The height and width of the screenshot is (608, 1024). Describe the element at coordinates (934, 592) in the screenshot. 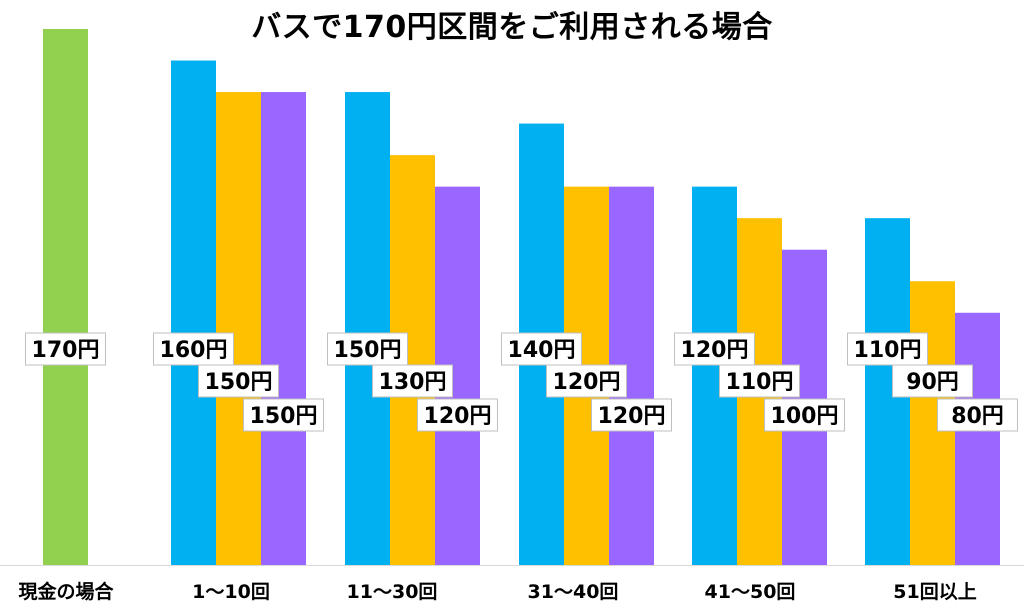

I see `x-tick-label: 51回以上` at that location.